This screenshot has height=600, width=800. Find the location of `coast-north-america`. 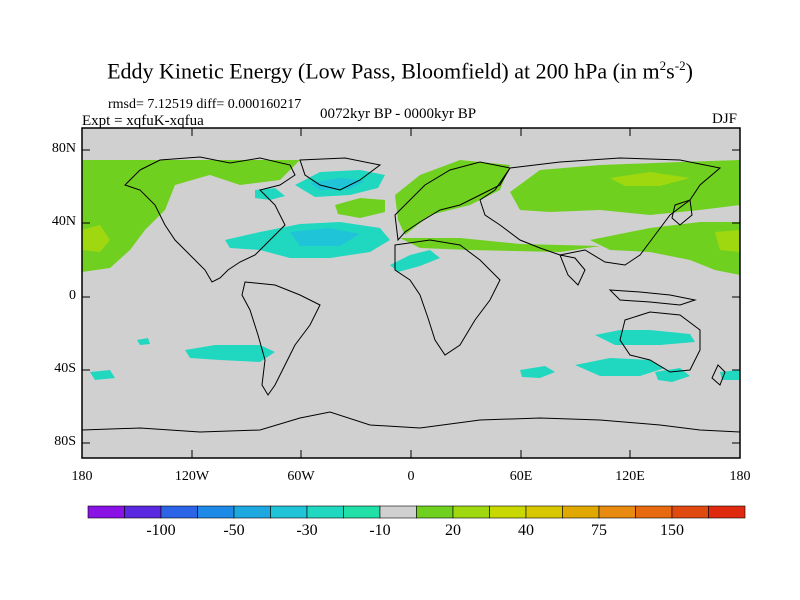

coast-north-america is located at coordinates (210, 219).